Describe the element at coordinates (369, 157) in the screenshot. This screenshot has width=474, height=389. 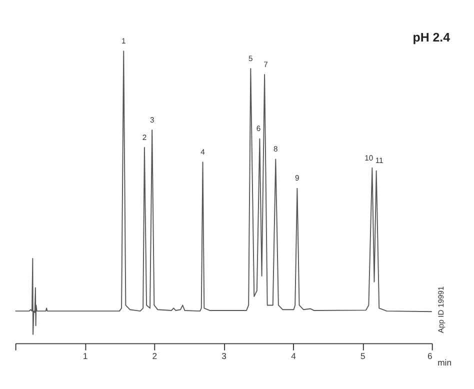
I see `annotation: 10` at that location.